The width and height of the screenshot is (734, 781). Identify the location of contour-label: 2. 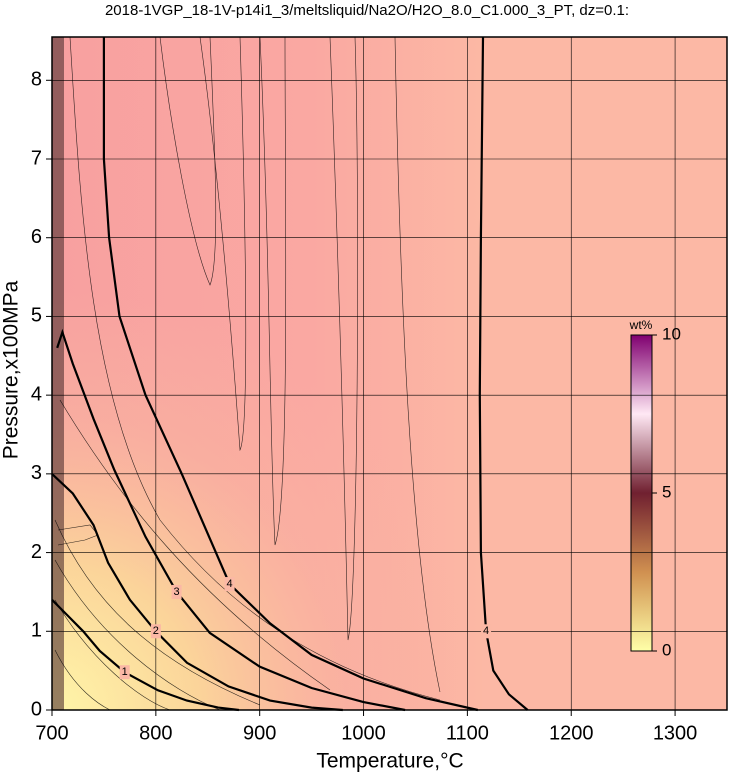
(156, 631).